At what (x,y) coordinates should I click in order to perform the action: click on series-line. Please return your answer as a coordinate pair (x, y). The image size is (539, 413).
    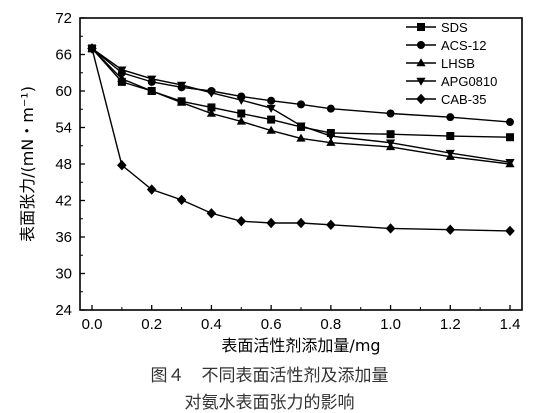
    Looking at the image, I should click on (301, 85).